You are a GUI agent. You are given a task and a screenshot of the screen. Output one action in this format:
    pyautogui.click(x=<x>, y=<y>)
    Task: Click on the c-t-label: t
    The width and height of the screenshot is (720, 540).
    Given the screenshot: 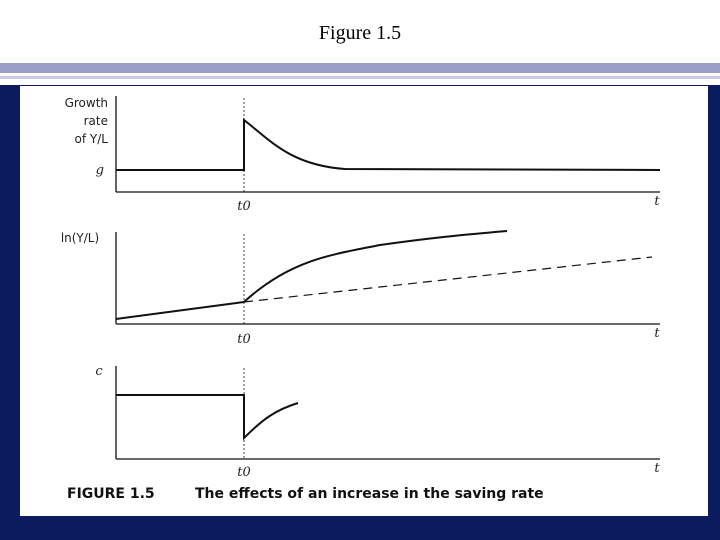 What is the action you would take?
    pyautogui.click(x=657, y=468)
    